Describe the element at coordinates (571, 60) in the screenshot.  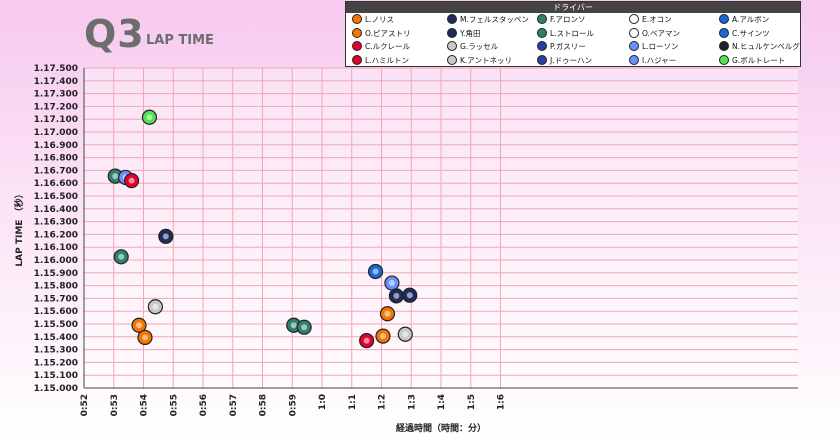
I see `legend-label: J.ドゥーハン` at that location.